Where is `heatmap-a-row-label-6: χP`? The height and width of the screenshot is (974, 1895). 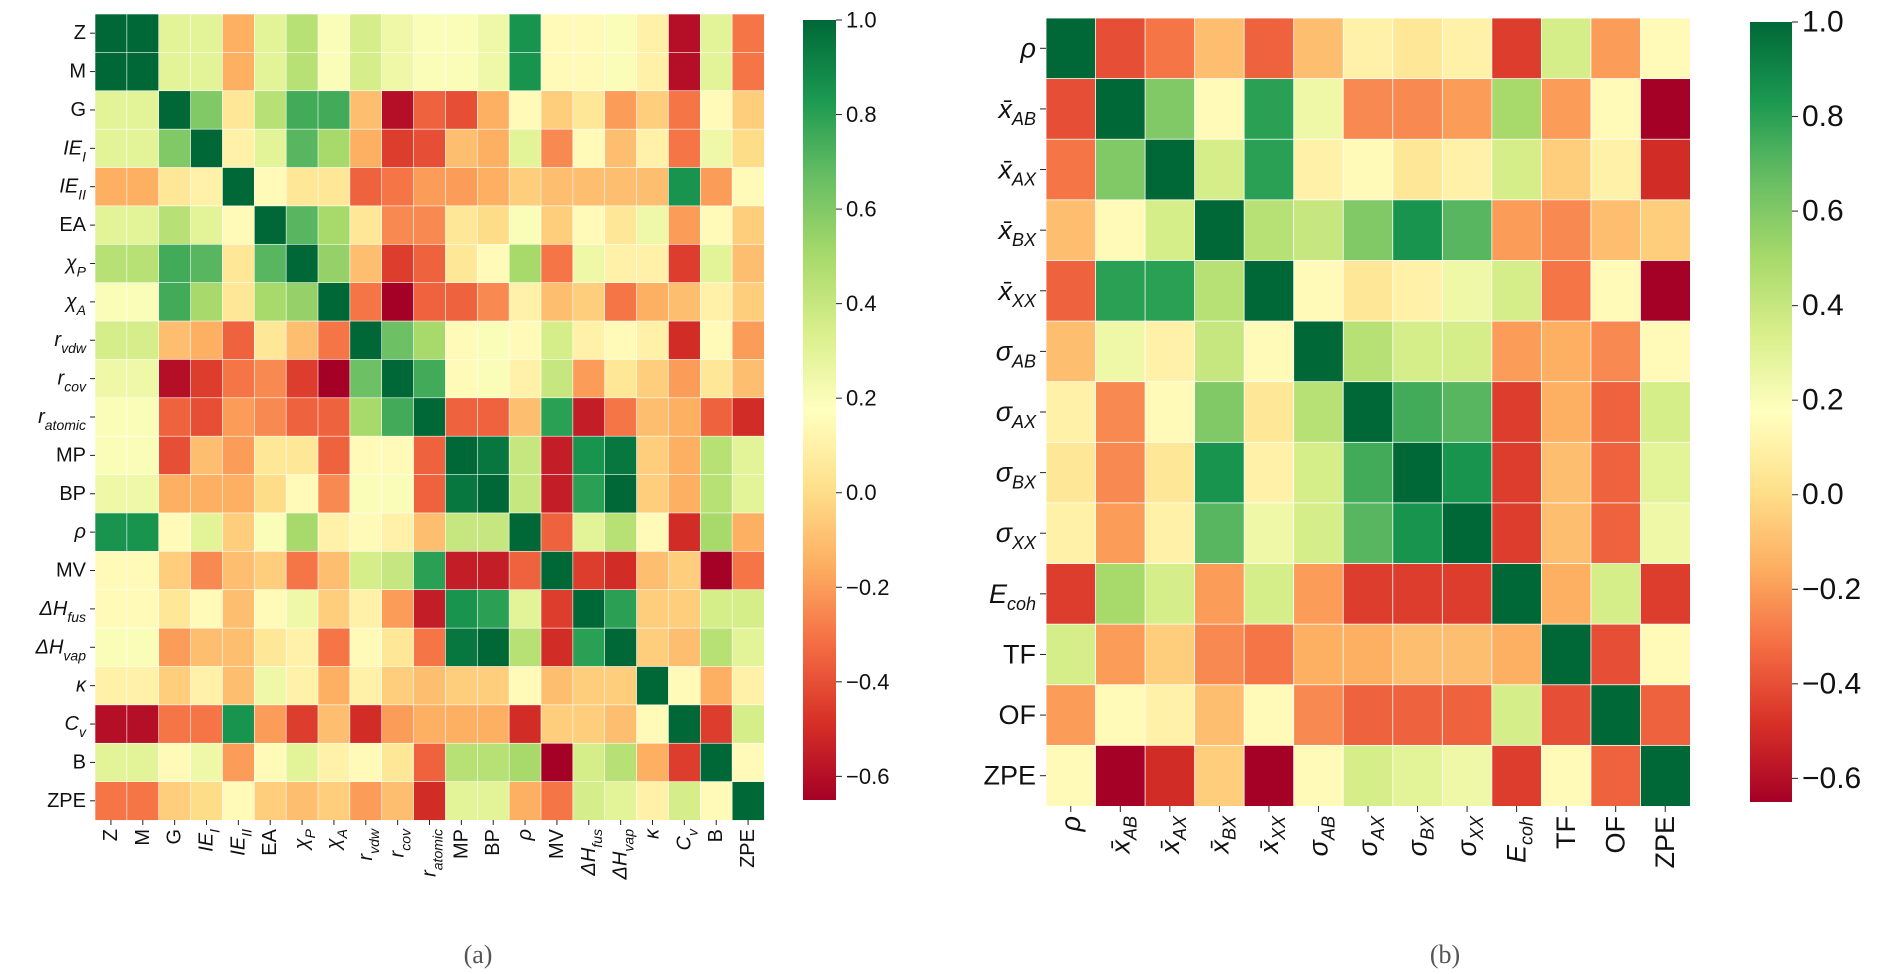 heatmap-a-row-label-6: χP is located at coordinates (75, 265).